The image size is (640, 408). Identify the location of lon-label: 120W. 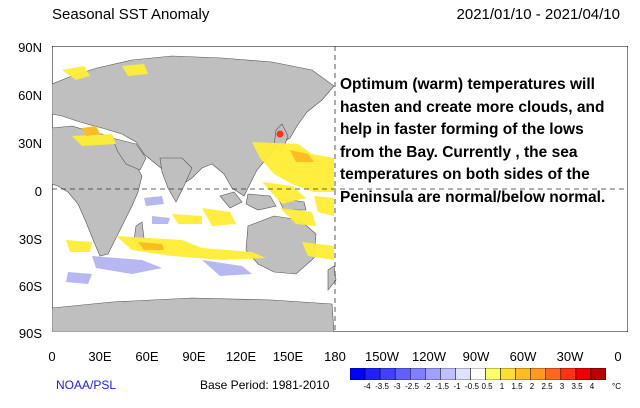
(429, 356).